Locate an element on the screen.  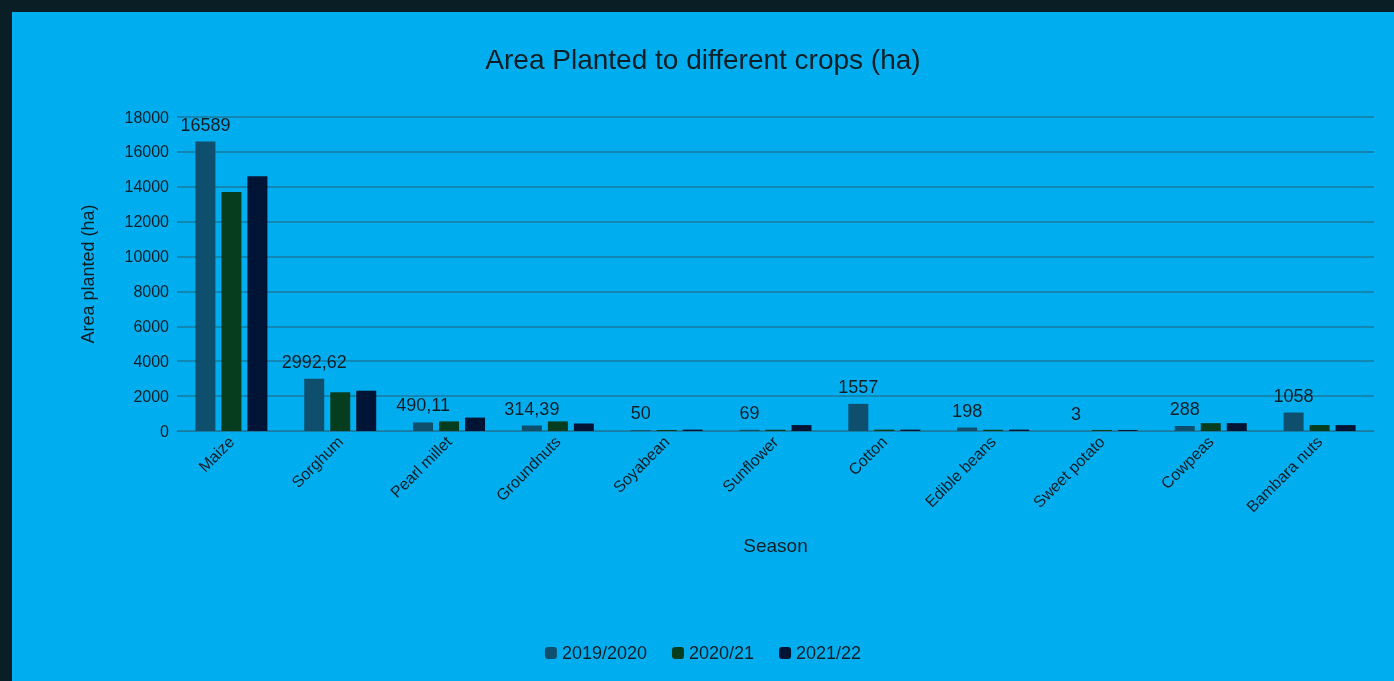
y-tick-label: 10000 is located at coordinates (147, 257).